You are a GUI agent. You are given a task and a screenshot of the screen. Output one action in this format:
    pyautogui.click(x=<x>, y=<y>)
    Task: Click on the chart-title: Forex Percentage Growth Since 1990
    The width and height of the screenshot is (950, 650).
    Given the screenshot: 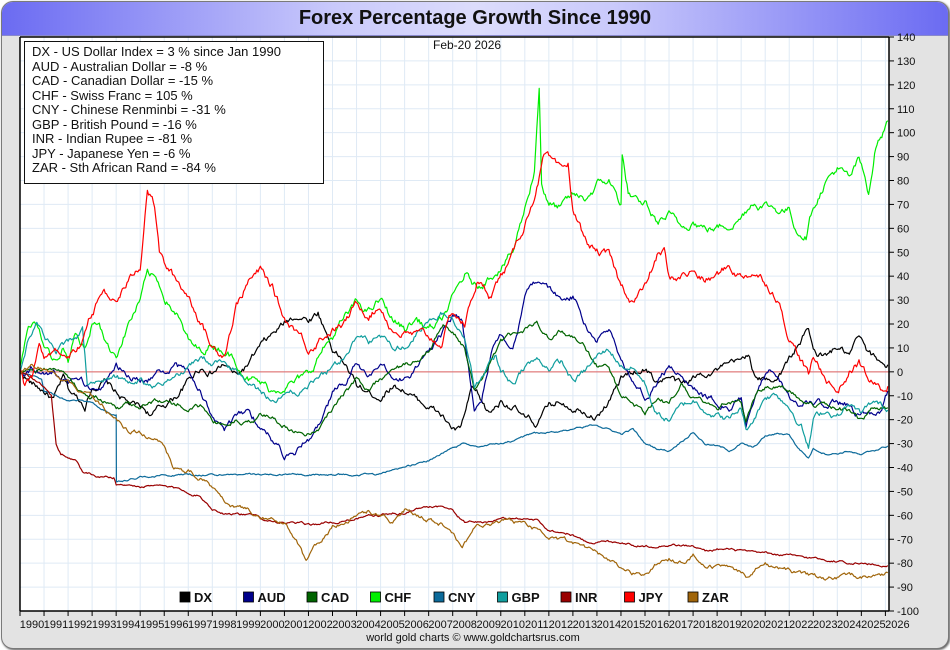 What is the action you would take?
    pyautogui.click(x=475, y=18)
    